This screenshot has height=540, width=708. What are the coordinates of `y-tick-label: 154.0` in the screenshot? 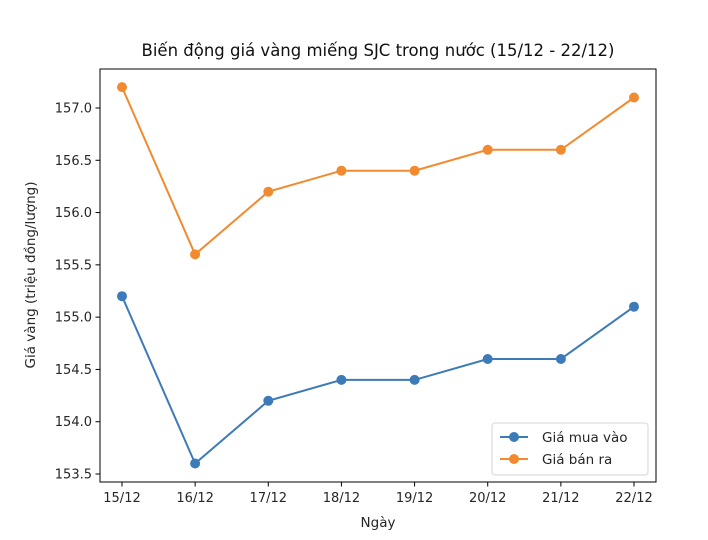 It's located at (73, 422).